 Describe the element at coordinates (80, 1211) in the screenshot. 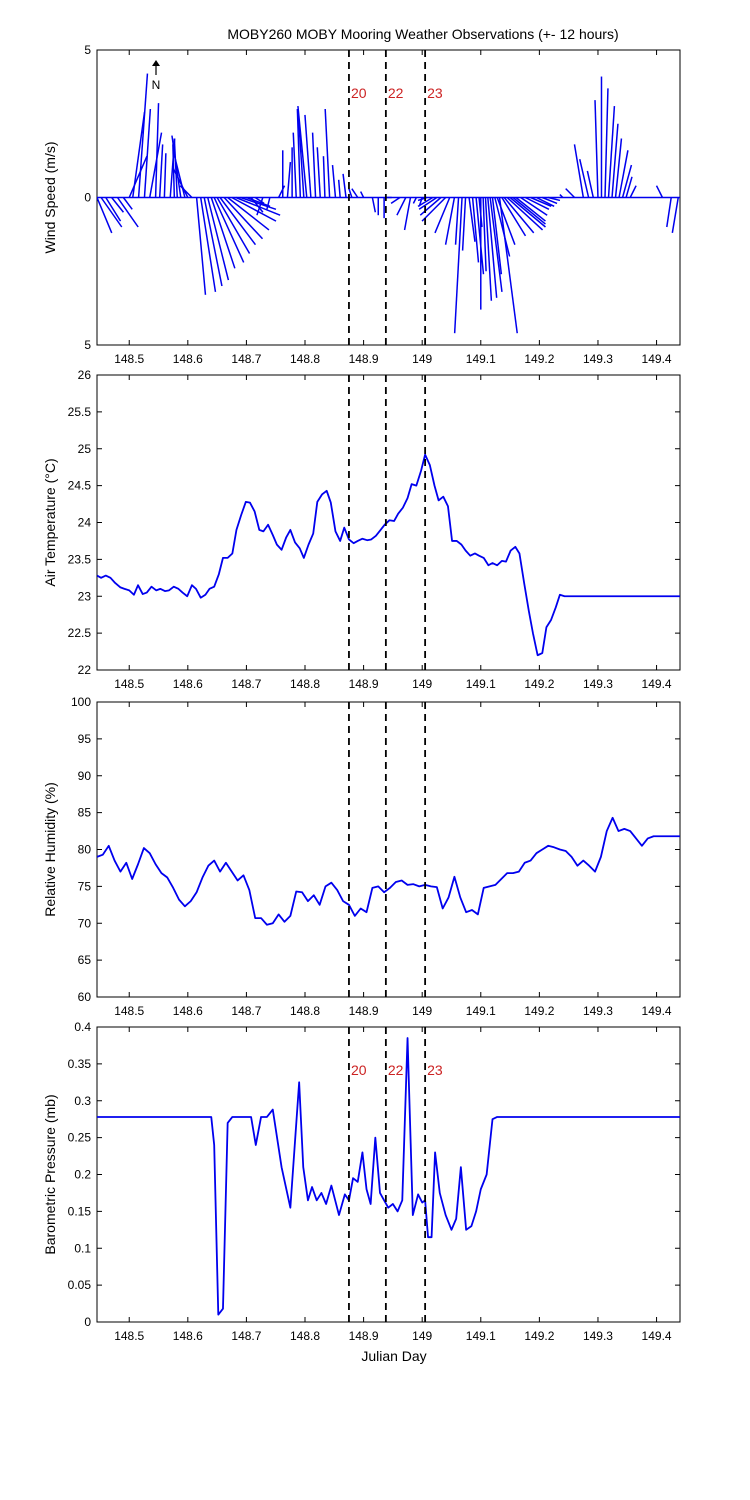

I see `y-tick-label: 0.15` at that location.